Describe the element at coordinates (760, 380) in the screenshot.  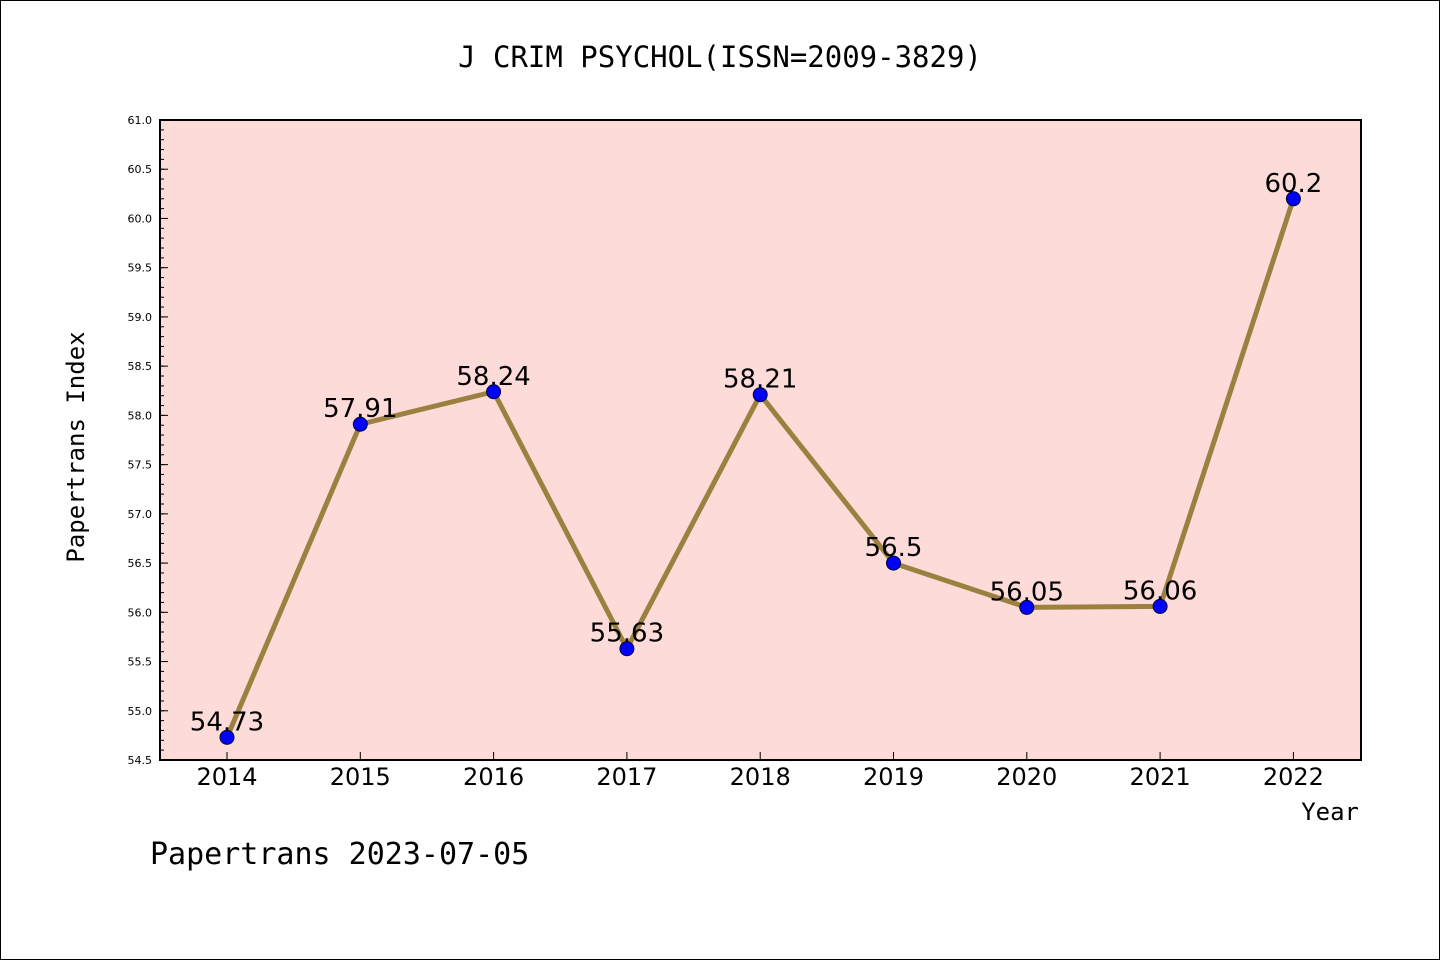
I see `data-label: 58.21` at that location.